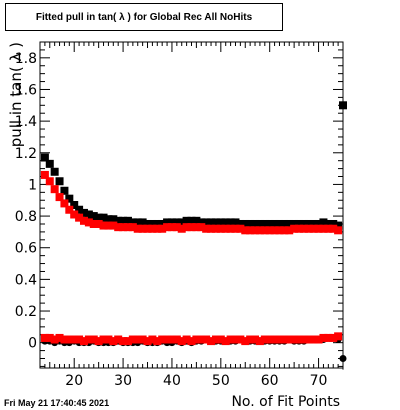 This screenshot has height=410, width=400. I want to click on y-tick-label: 0.2, so click(26, 312).